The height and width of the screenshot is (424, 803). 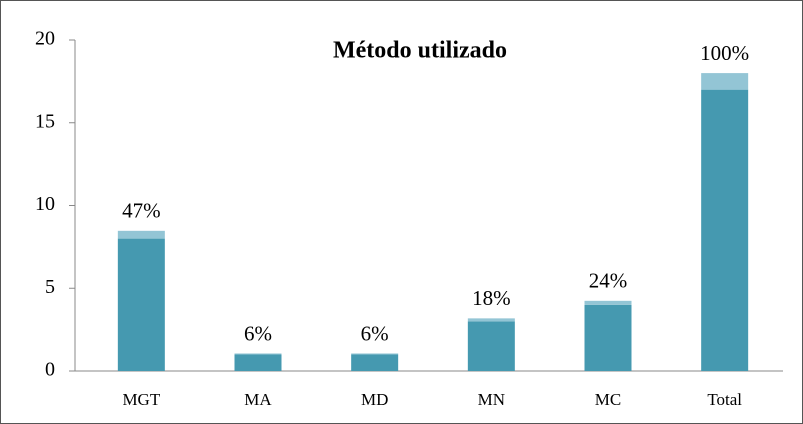 I want to click on x-tick-label: MD, so click(x=374, y=399).